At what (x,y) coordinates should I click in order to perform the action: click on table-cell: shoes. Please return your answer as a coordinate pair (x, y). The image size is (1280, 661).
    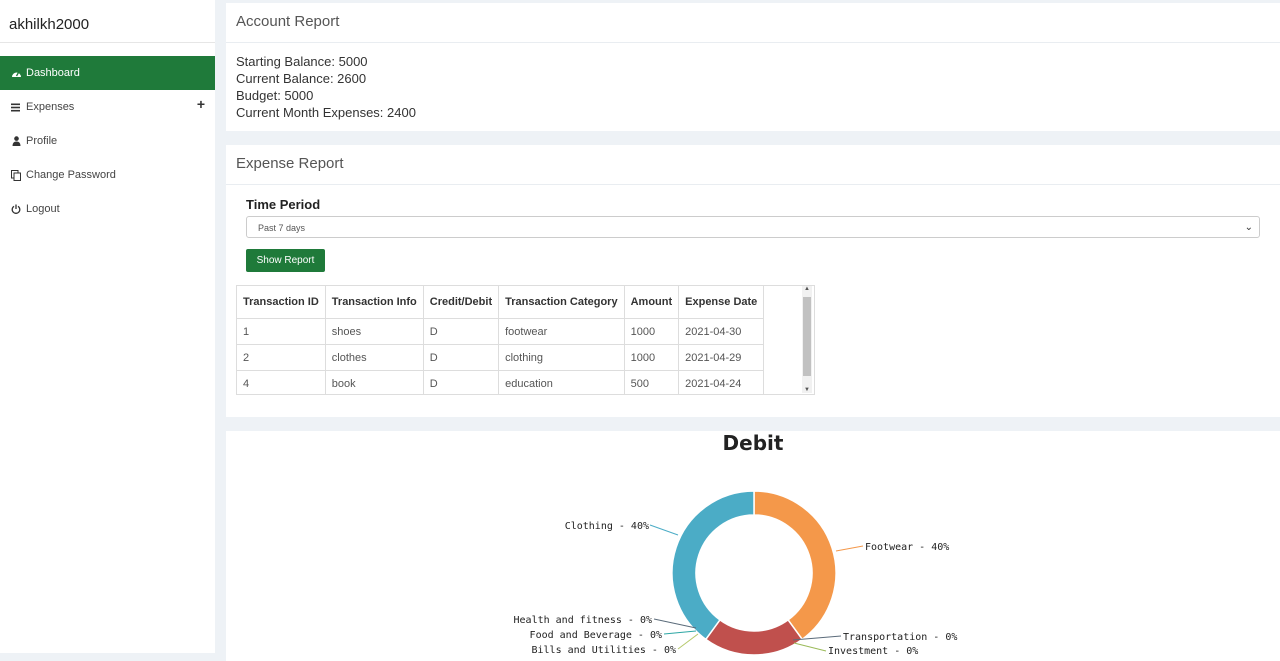
    Looking at the image, I should click on (374, 331).